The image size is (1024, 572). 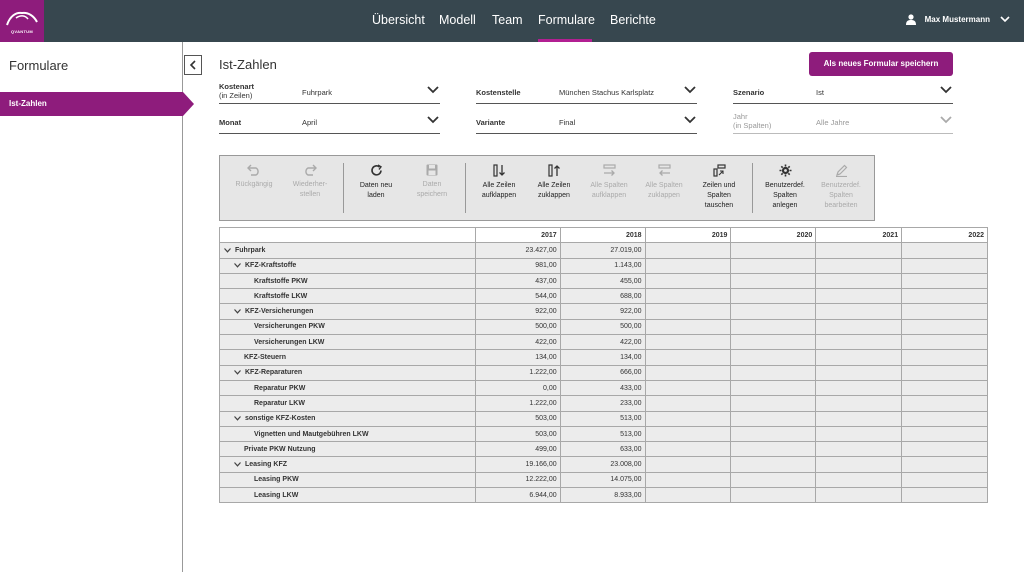 I want to click on create-custom-columns-button: Benutzerdef. Spalten anlegen, so click(x=785, y=188).